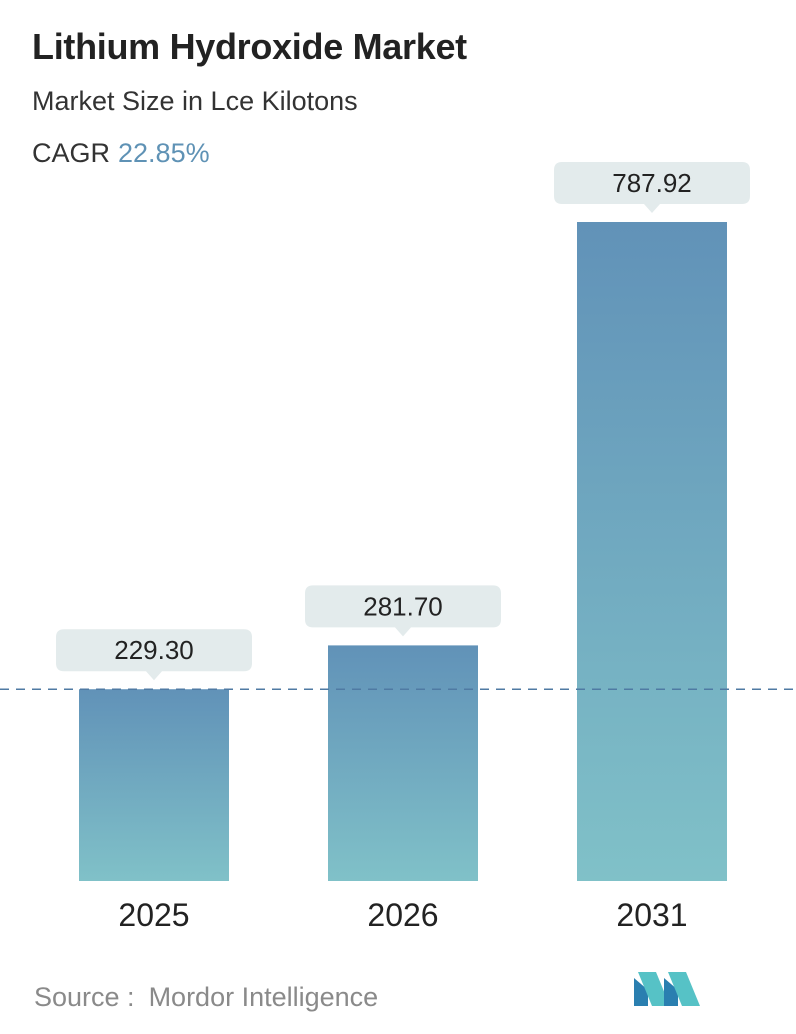  What do you see at coordinates (195, 101) in the screenshot?
I see `chart-subtitle: Market Size in Lce Kilotons` at bounding box center [195, 101].